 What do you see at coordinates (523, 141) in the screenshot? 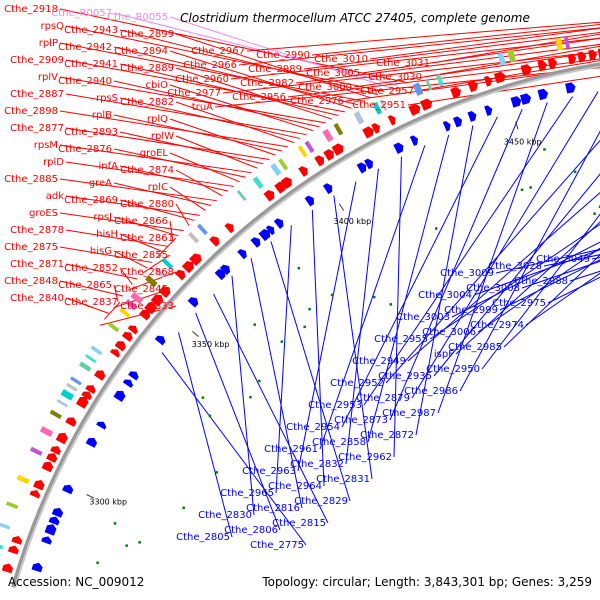
I see `kbp-tick-label: 3450 kbp` at bounding box center [523, 141].